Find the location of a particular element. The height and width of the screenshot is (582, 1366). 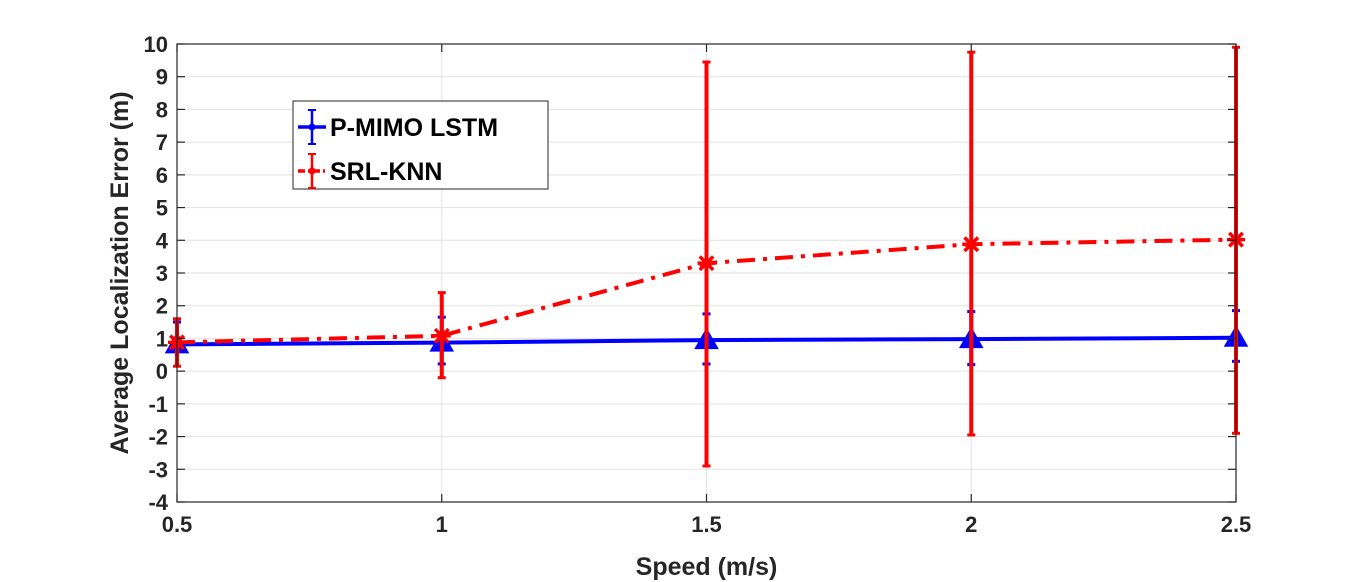

legend-box is located at coordinates (420, 145).